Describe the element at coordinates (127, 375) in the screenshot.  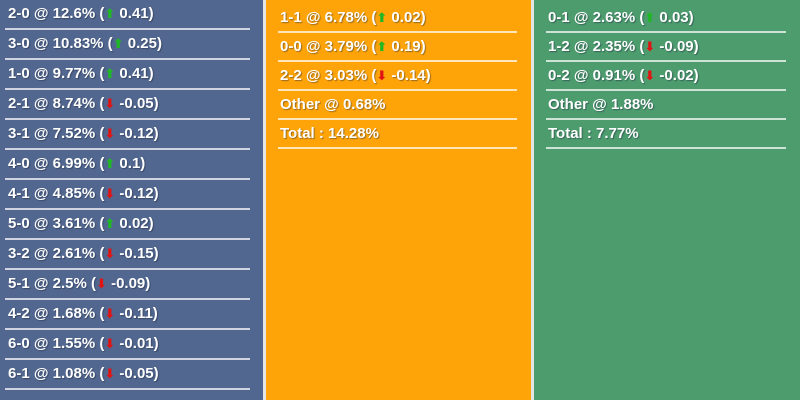
I see `home-win-score-row: 6-1 @ 1.08% (⬇ -0.05)` at that location.